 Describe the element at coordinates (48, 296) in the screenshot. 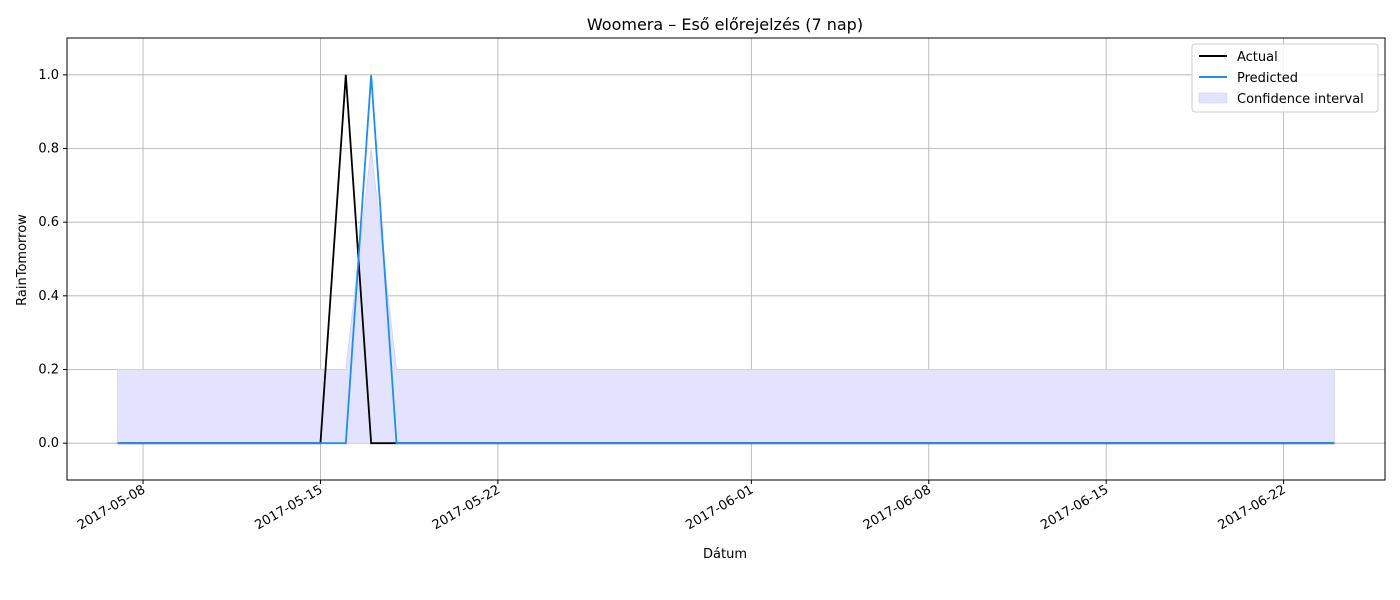

I see `y-tick-label: 0.4` at that location.